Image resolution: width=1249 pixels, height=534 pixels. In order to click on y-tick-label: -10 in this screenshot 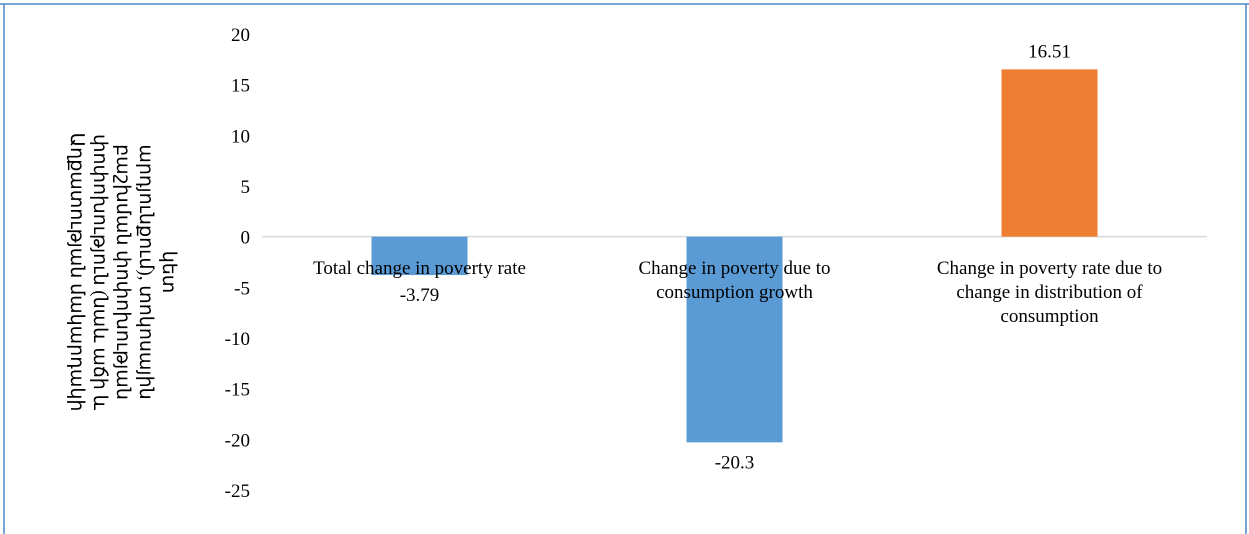, I will do `click(237, 339)`.